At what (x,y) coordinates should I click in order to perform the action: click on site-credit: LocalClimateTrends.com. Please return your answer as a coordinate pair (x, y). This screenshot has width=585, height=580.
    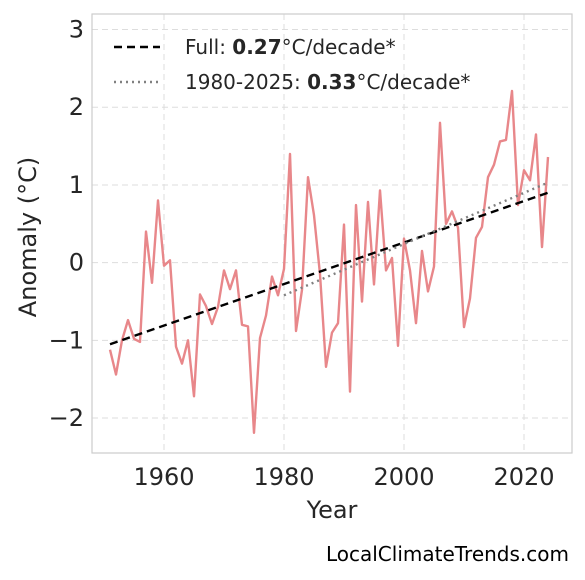
    Looking at the image, I should click on (447, 554).